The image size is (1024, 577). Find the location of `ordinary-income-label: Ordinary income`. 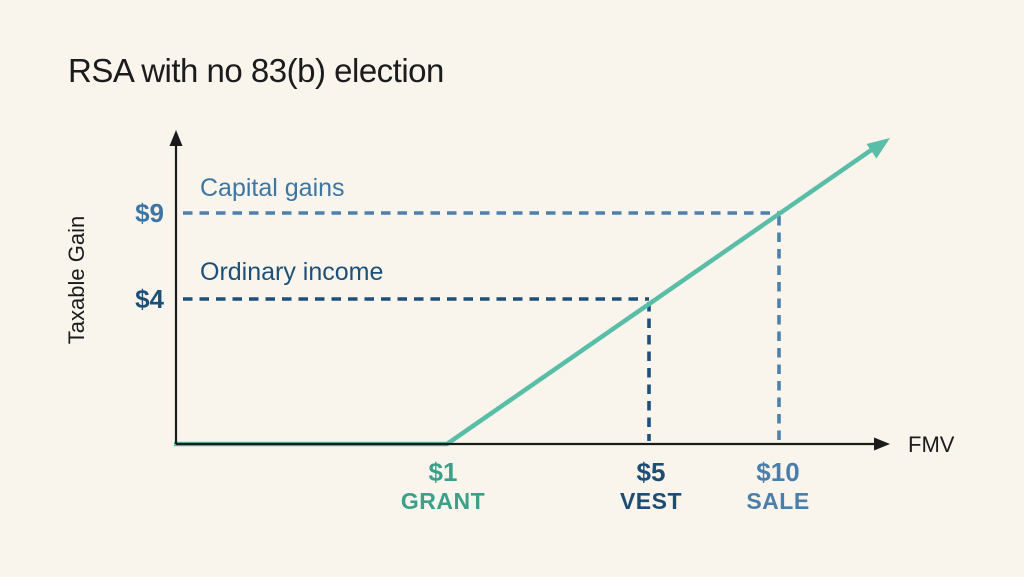

ordinary-income-label: Ordinary income is located at coordinates (291, 272).